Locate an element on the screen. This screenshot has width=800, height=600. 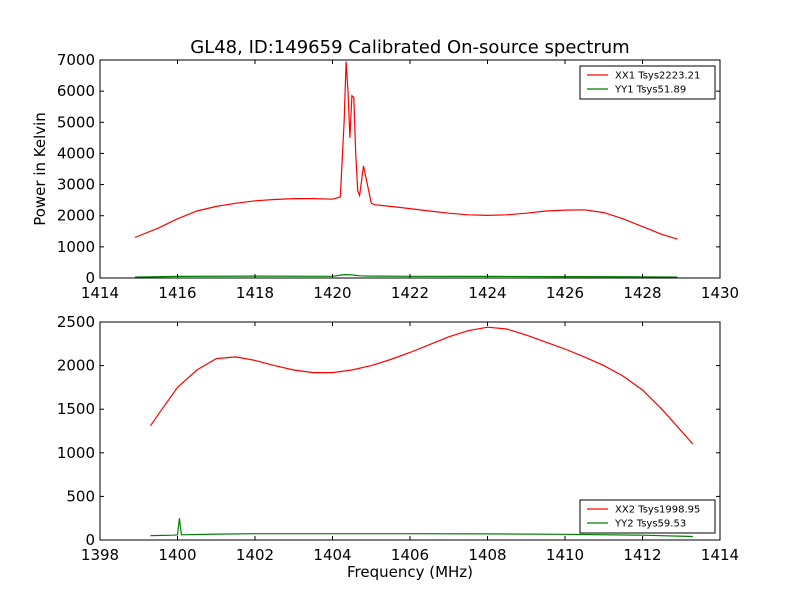
legend-label-1: XX2 Tsys1998.95 is located at coordinates (657, 510).